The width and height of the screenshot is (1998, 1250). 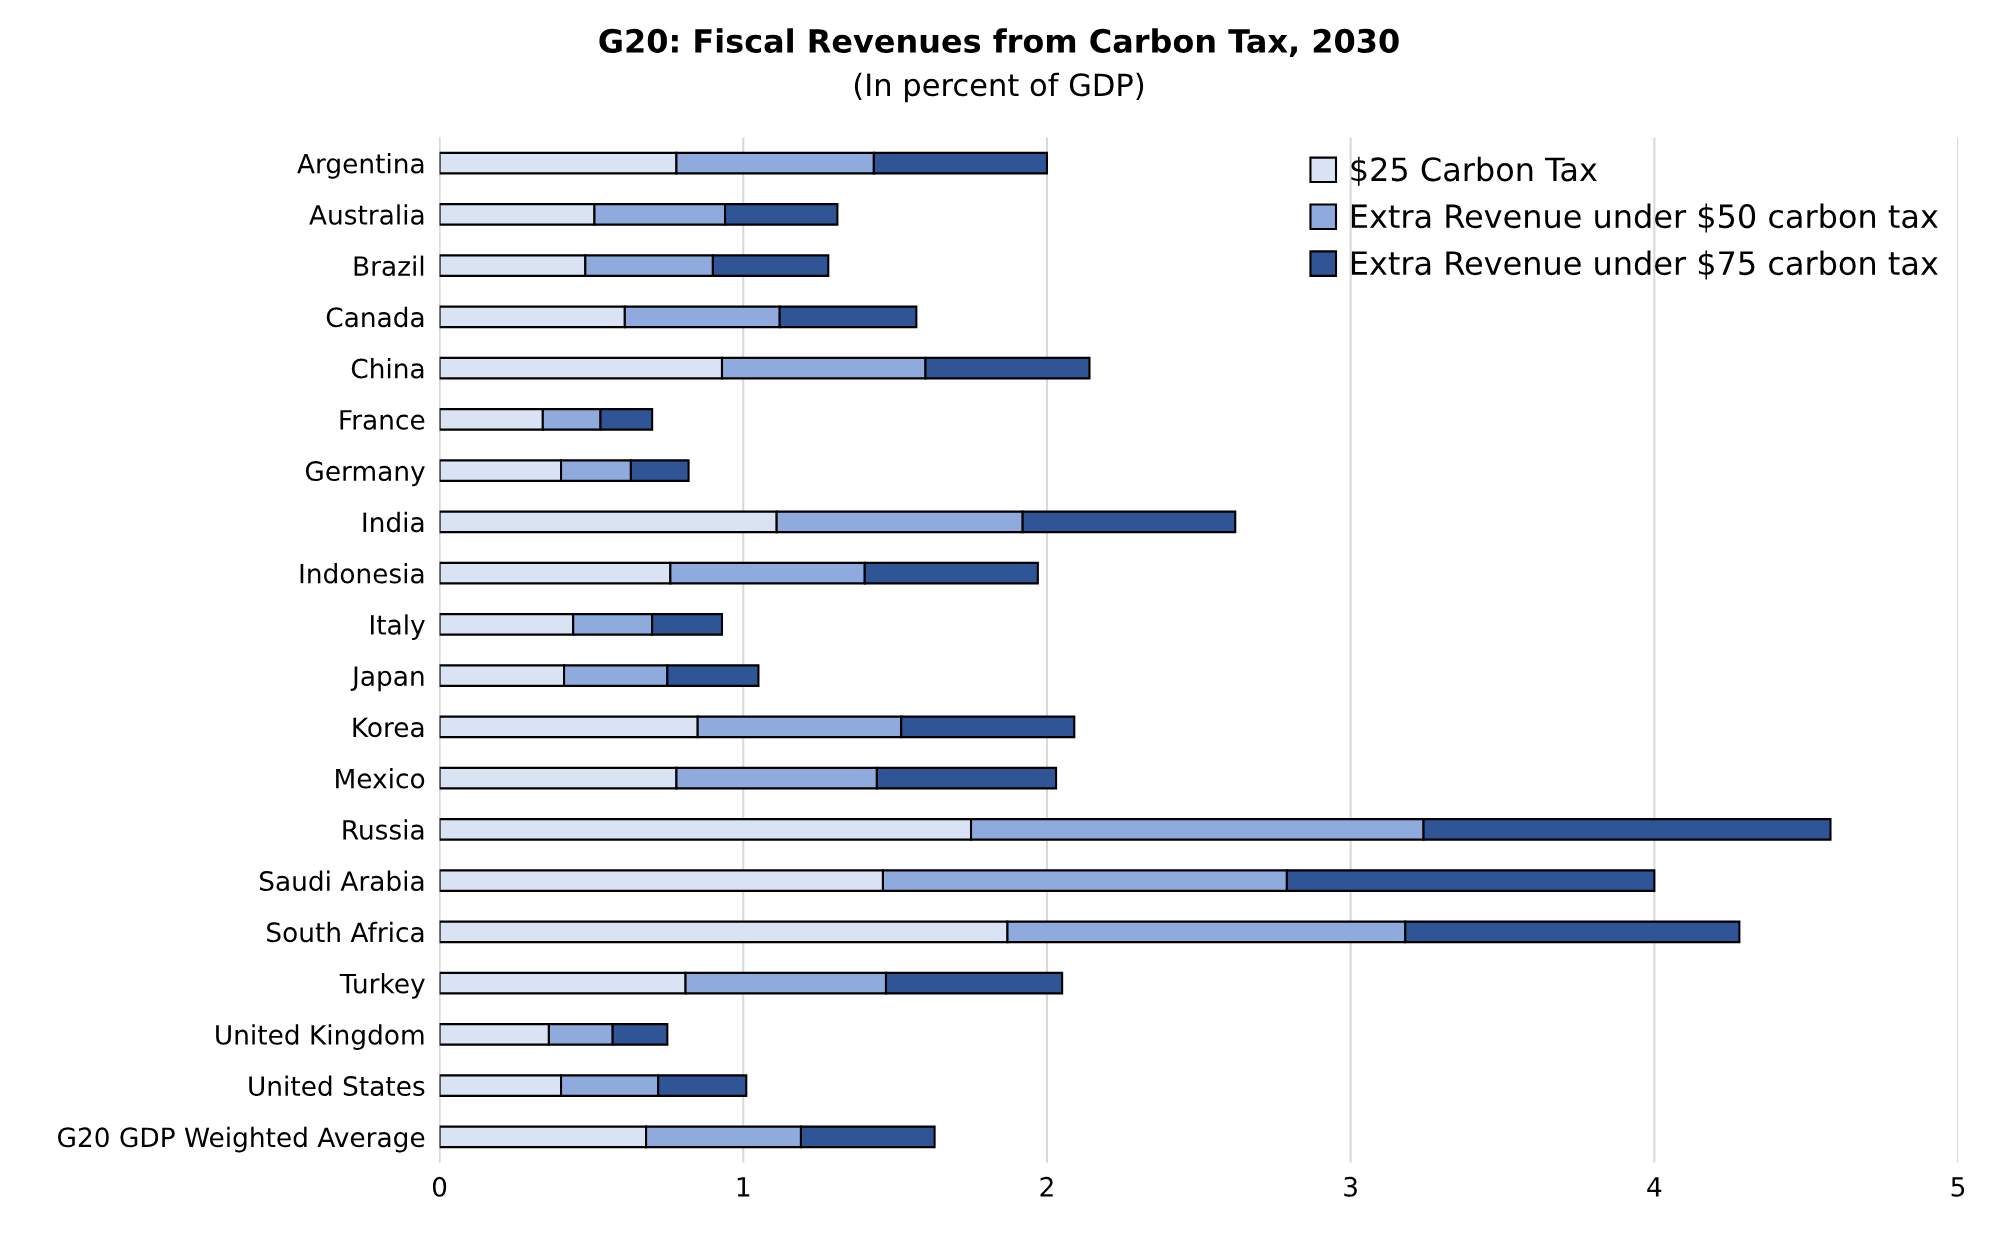 What do you see at coordinates (393, 522) in the screenshot?
I see `y-tick-label: India` at bounding box center [393, 522].